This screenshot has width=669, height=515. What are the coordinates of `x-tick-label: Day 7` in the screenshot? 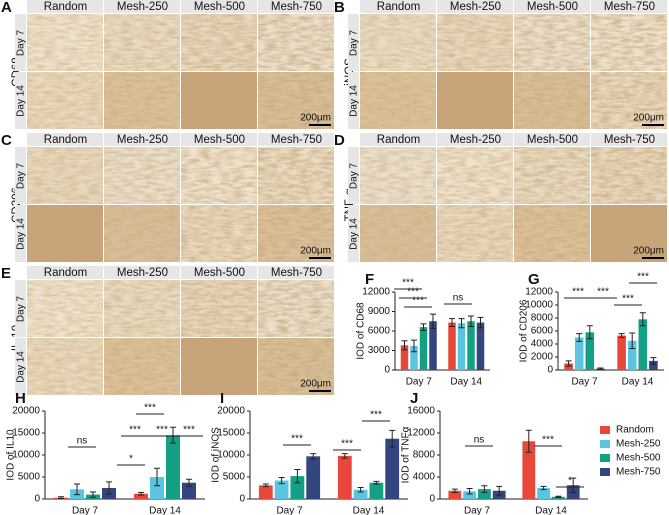 It's located at (289, 510).